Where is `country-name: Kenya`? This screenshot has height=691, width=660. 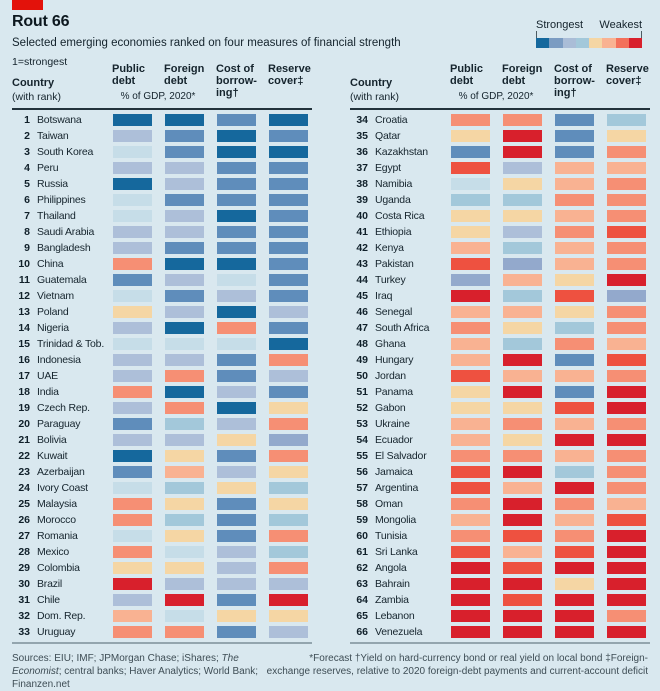 country-name: Kenya is located at coordinates (389, 248).